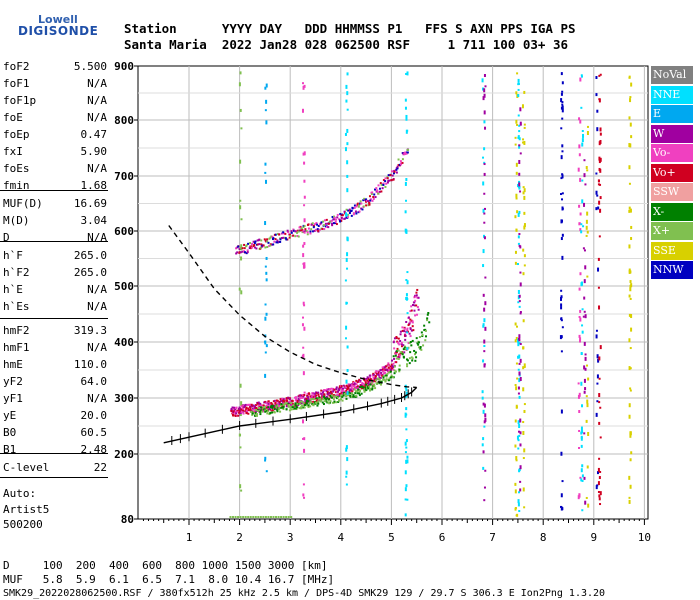 The height and width of the screenshot is (600, 700). I want to click on param-row-hf2: h`F2 265.0, so click(55, 273).